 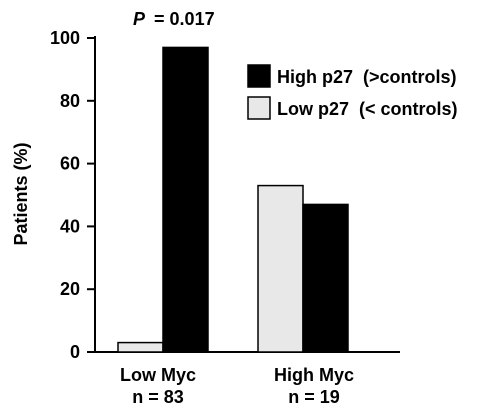 What do you see at coordinates (158, 375) in the screenshot?
I see `category-label-low-myc: Low Myc` at bounding box center [158, 375].